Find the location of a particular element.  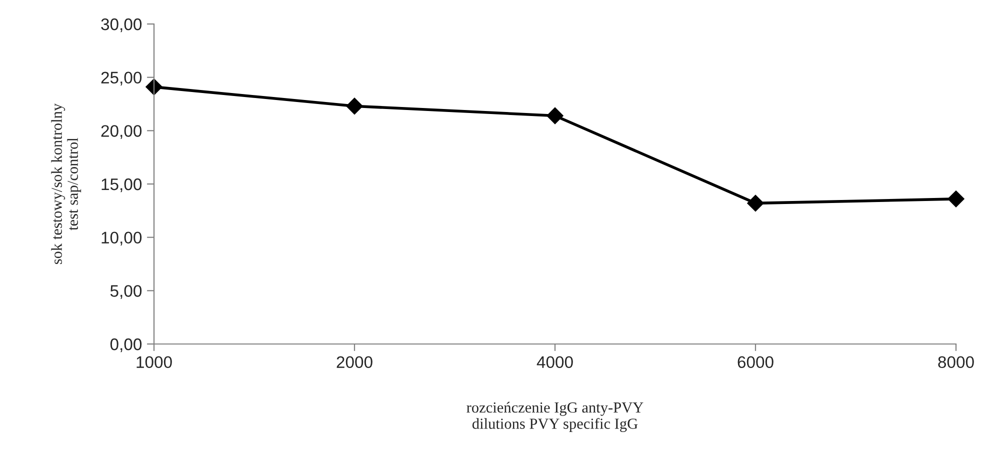

x-tick-label: 8000 is located at coordinates (956, 362).